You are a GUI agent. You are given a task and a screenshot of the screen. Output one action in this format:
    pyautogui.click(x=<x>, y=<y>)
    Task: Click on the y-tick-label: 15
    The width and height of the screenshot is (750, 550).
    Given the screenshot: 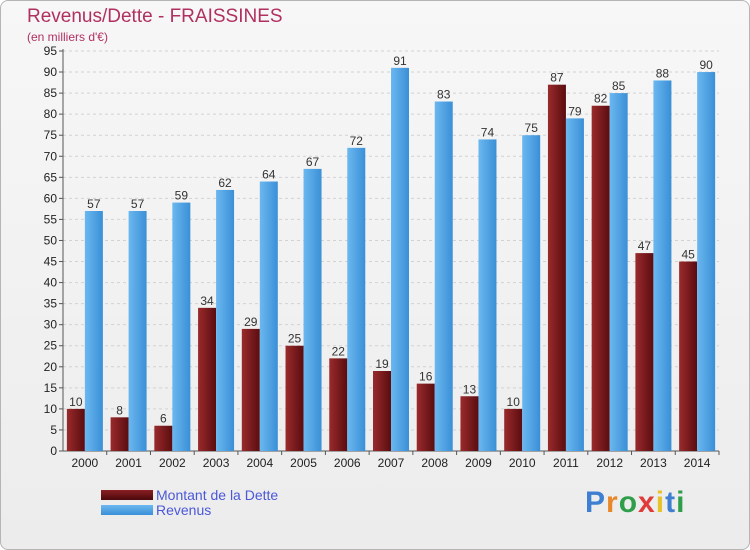 What is the action you would take?
    pyautogui.click(x=51, y=388)
    